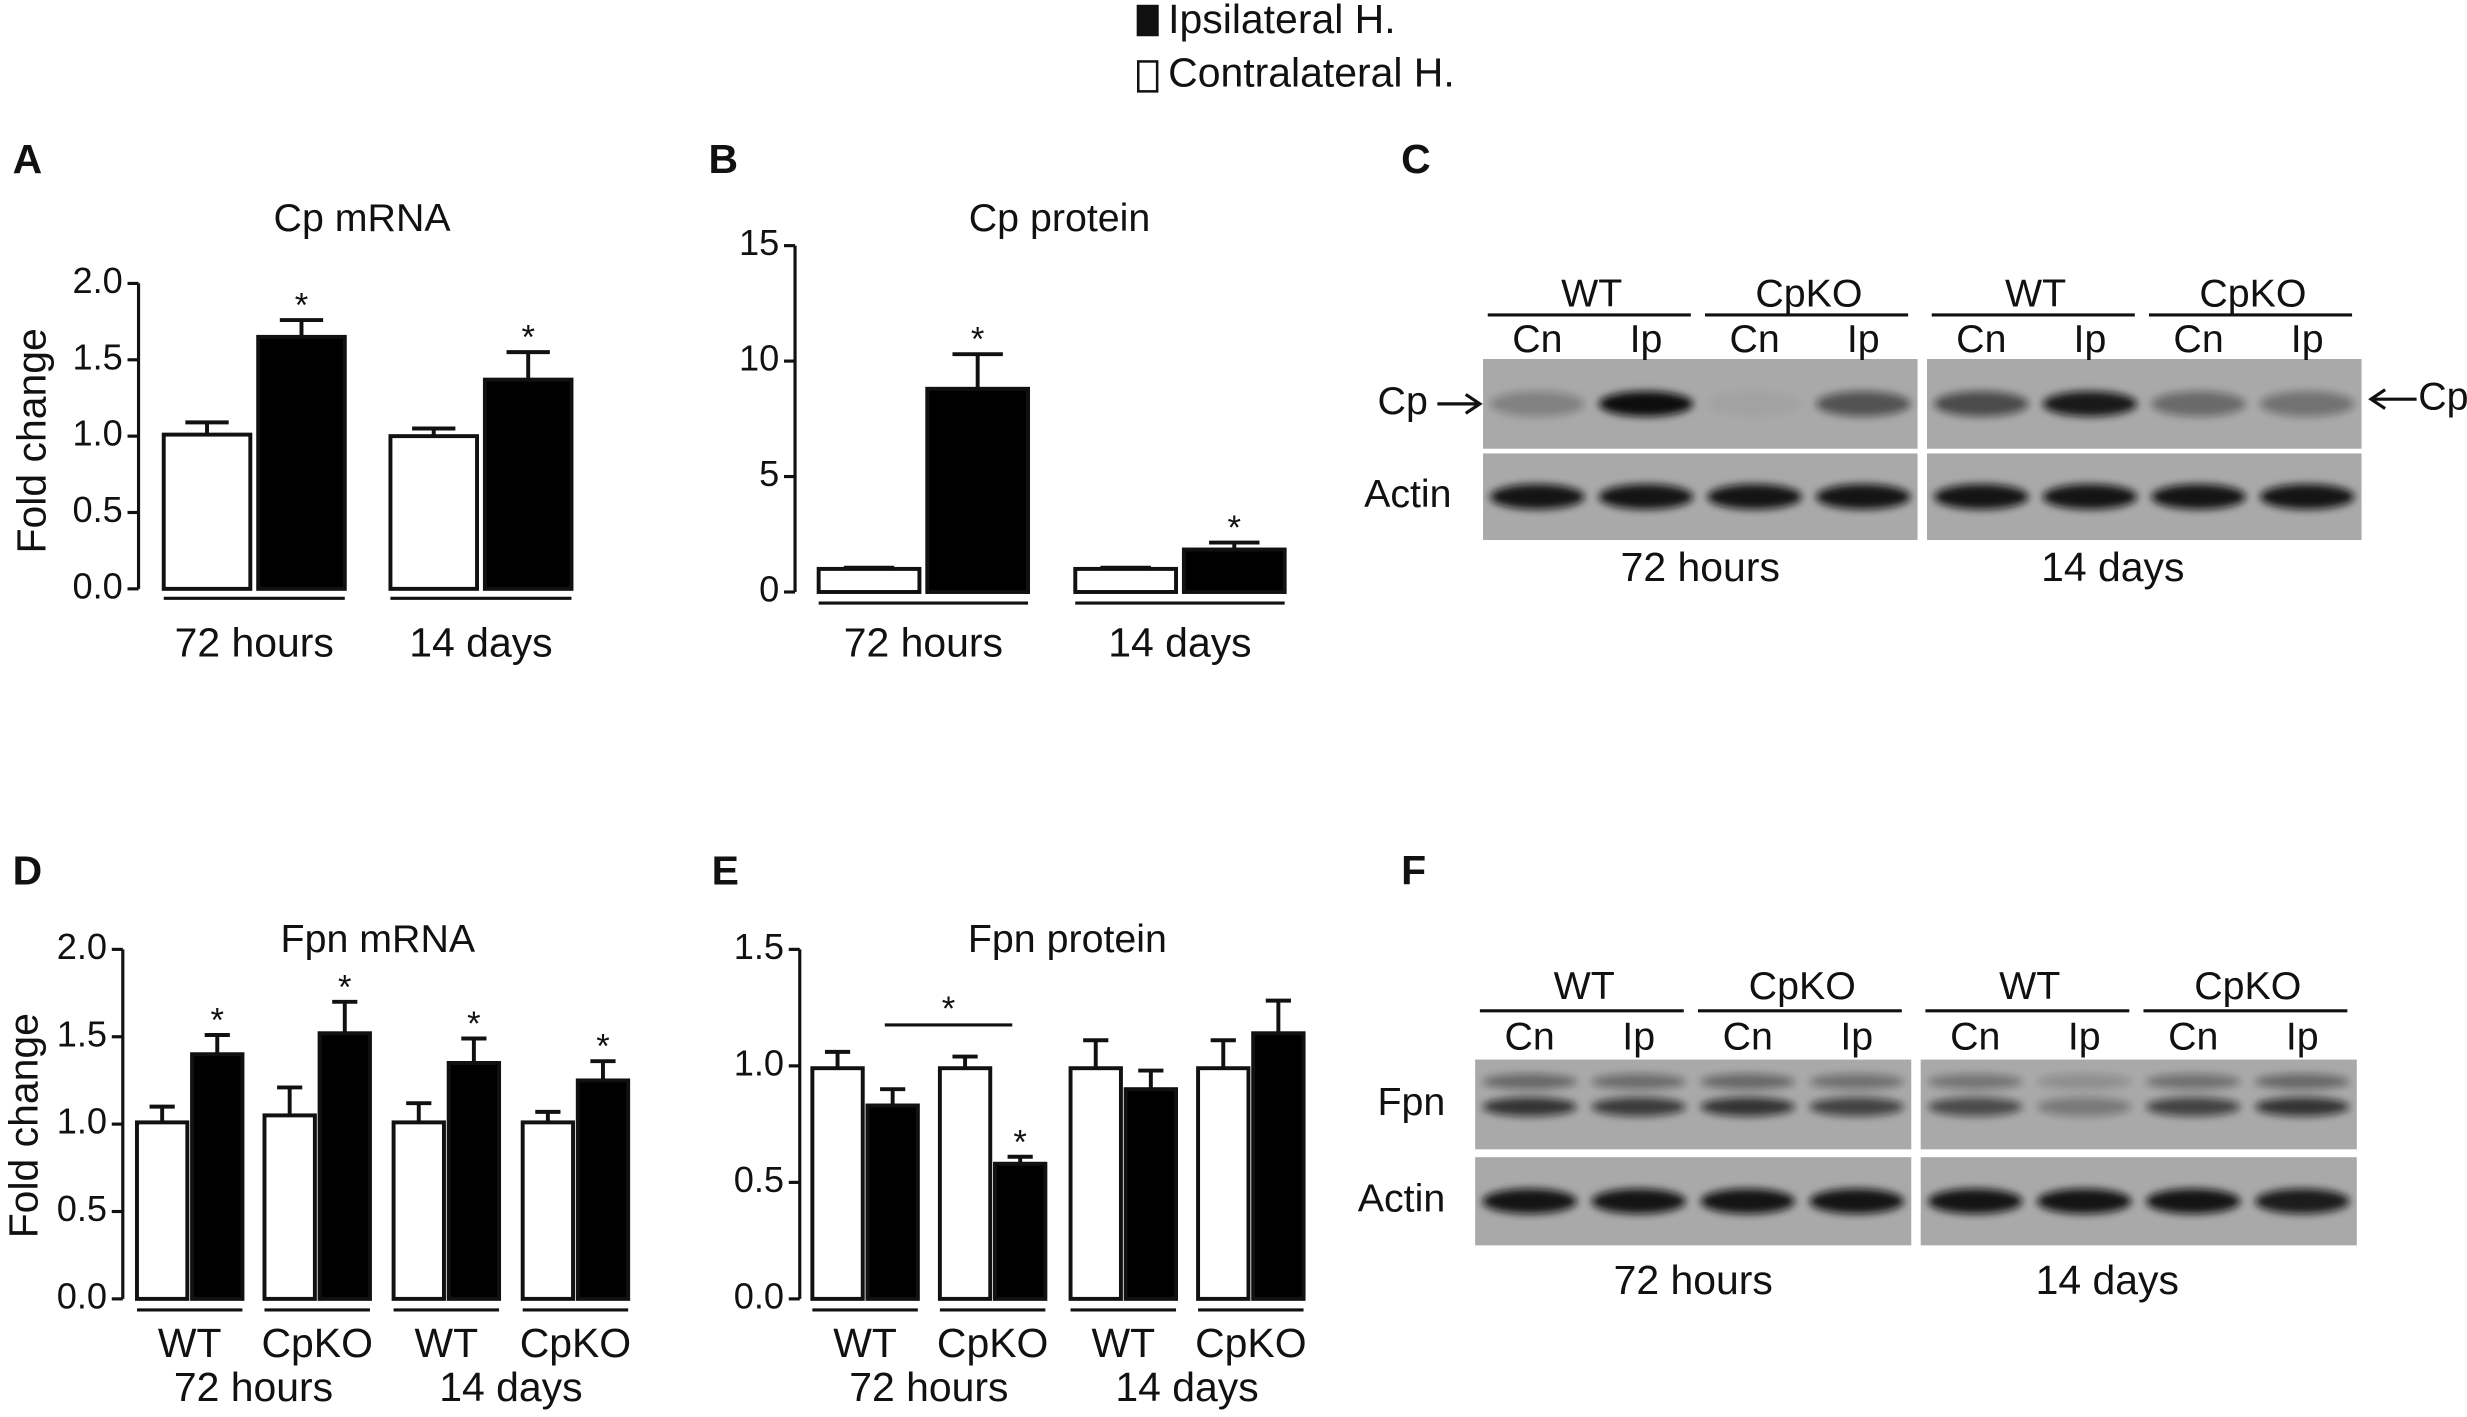  I want to click on row-label: Fpn, so click(1411, 1102).